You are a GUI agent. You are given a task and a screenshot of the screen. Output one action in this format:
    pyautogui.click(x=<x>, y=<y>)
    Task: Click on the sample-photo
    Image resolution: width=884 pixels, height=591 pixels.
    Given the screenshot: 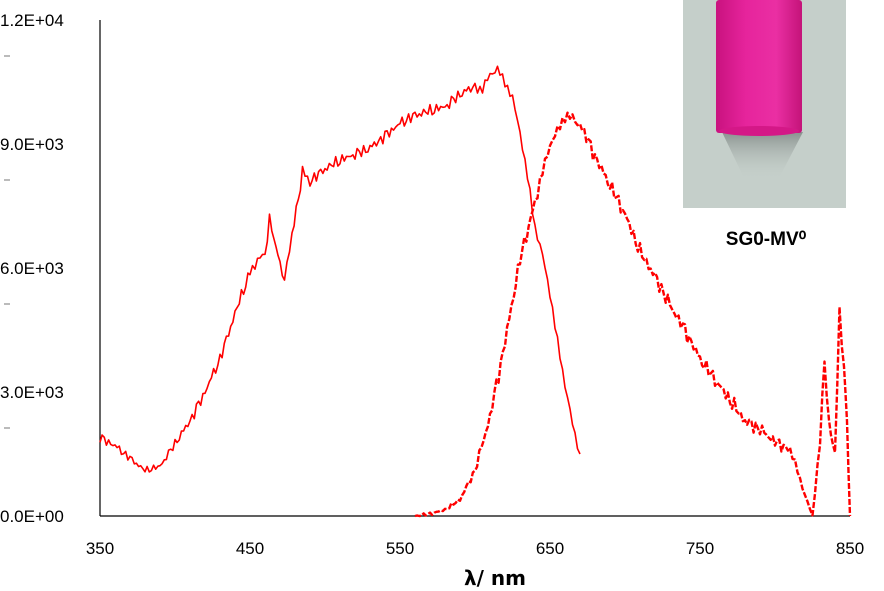 What is the action you would take?
    pyautogui.click(x=764, y=104)
    